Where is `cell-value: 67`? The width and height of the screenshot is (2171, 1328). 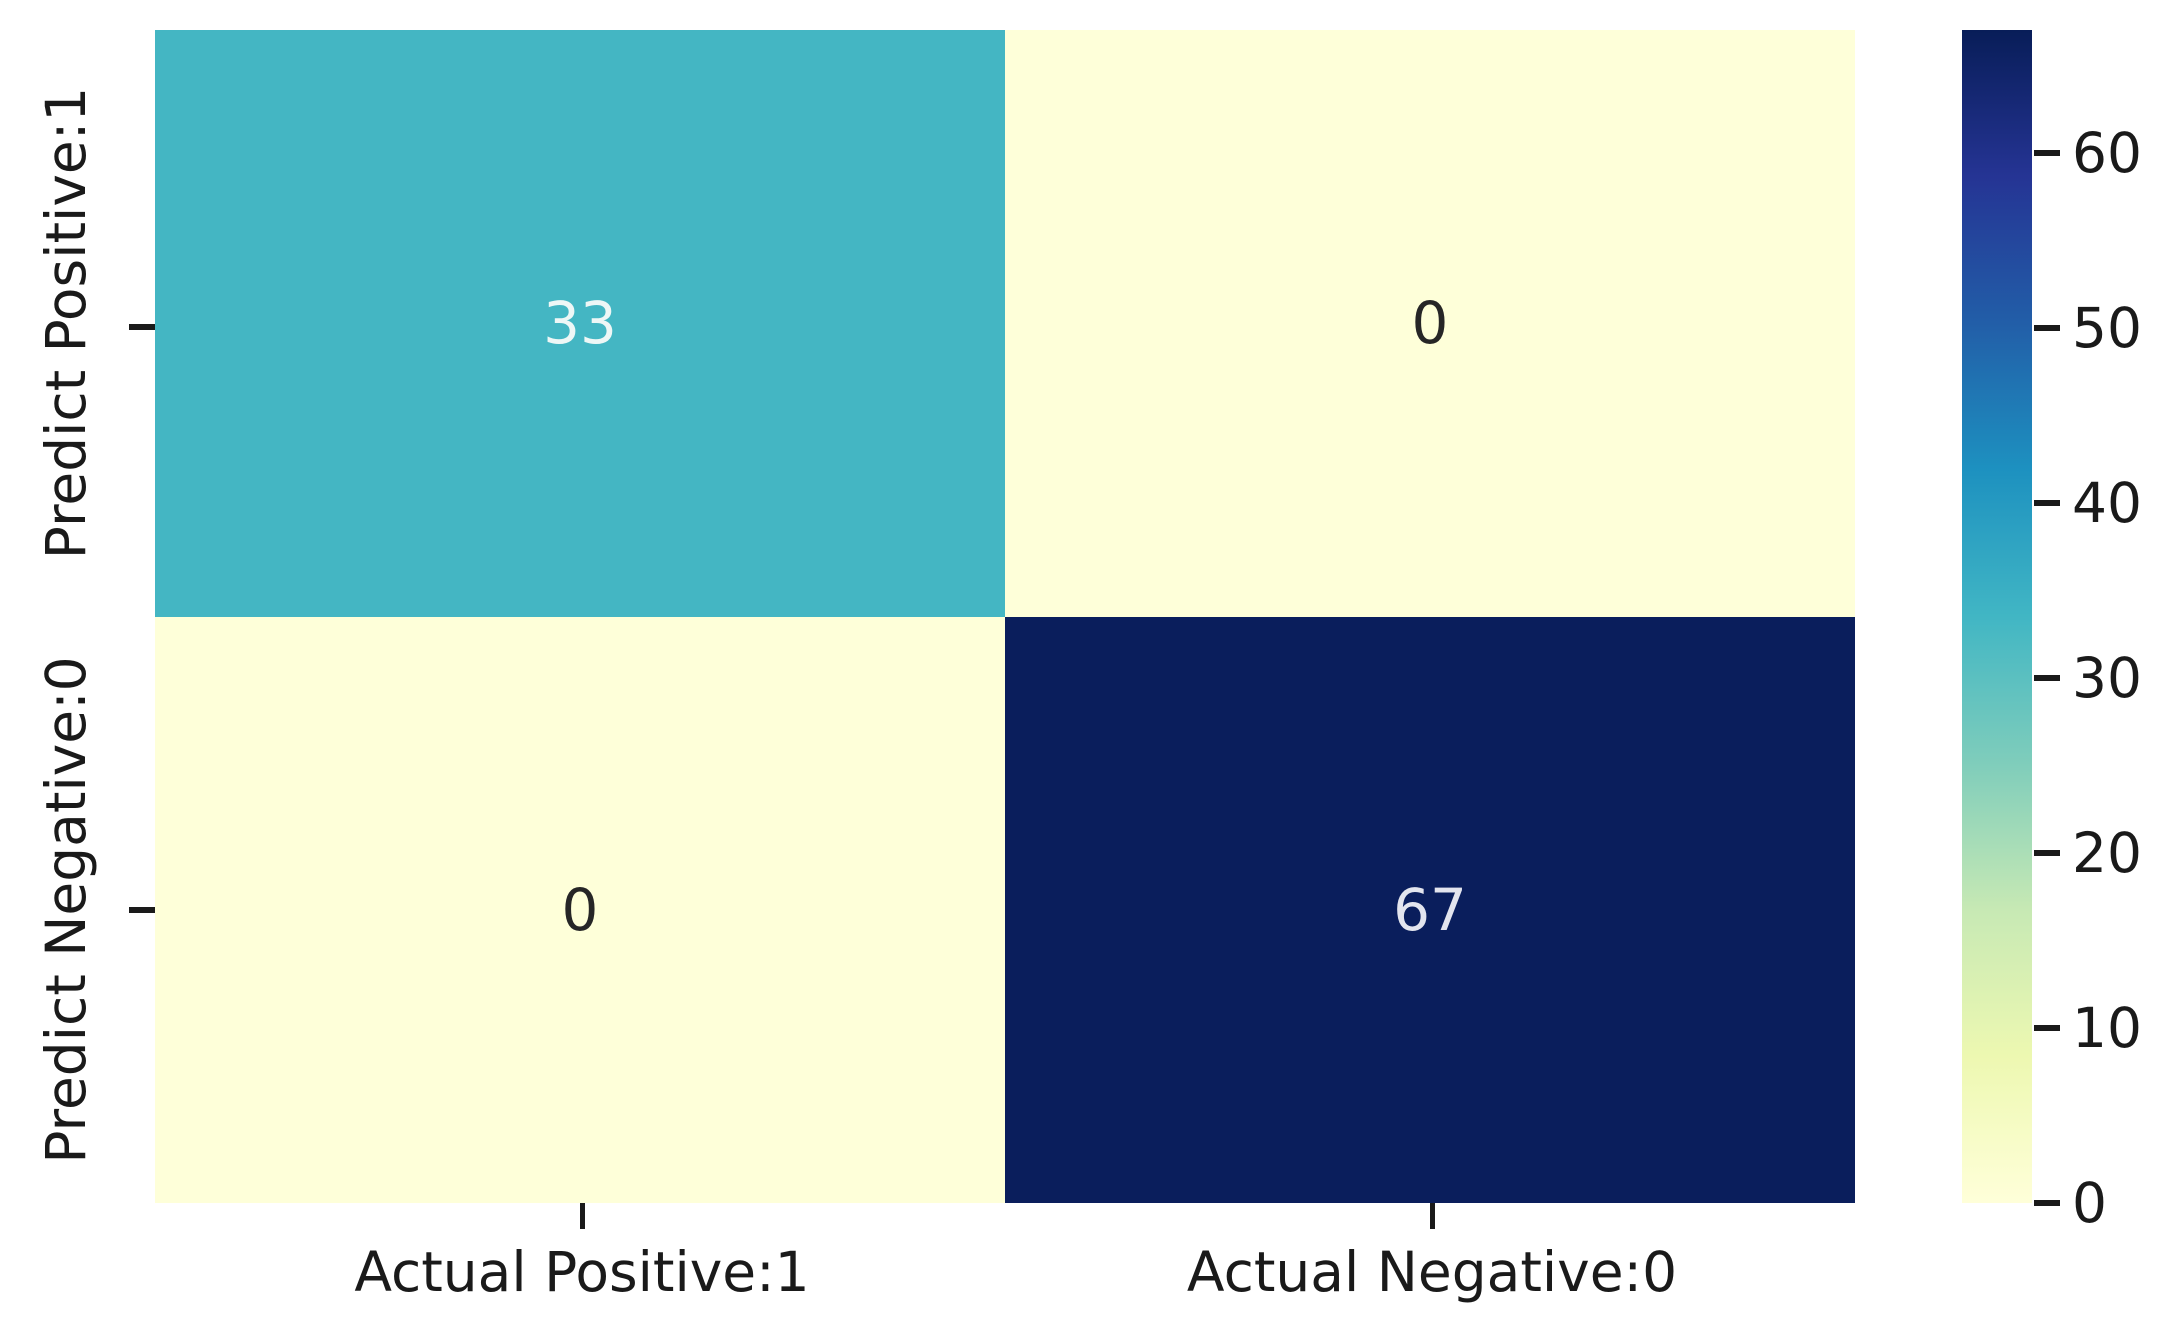 cell-value: 67 is located at coordinates (1430, 909).